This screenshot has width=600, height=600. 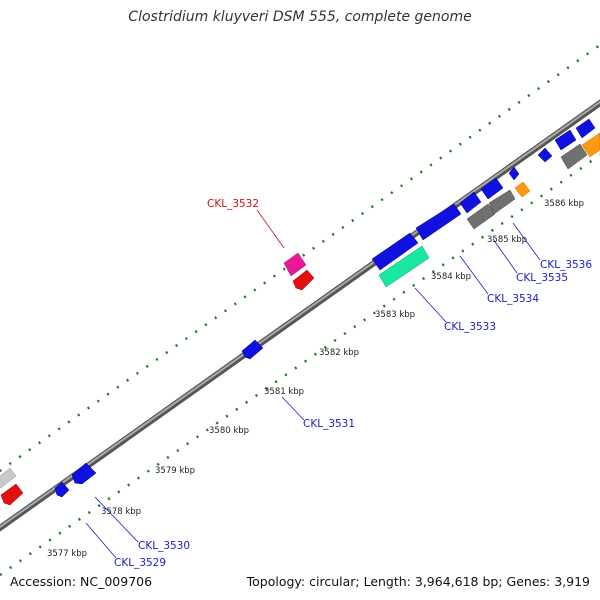 What do you see at coordinates (513, 299) in the screenshot?
I see `gene-label-ckl-3534: CKL_3534` at bounding box center [513, 299].